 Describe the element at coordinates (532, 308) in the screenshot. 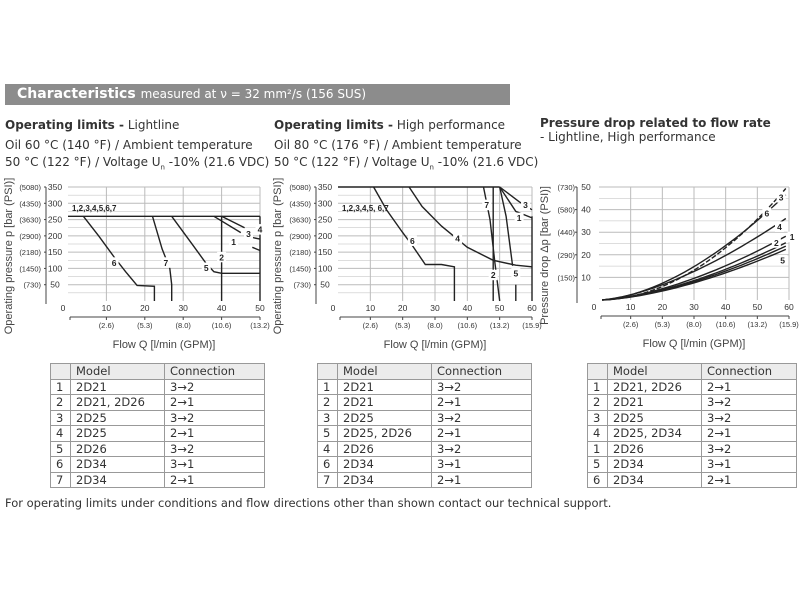

I see `x-tick-label: 60` at that location.